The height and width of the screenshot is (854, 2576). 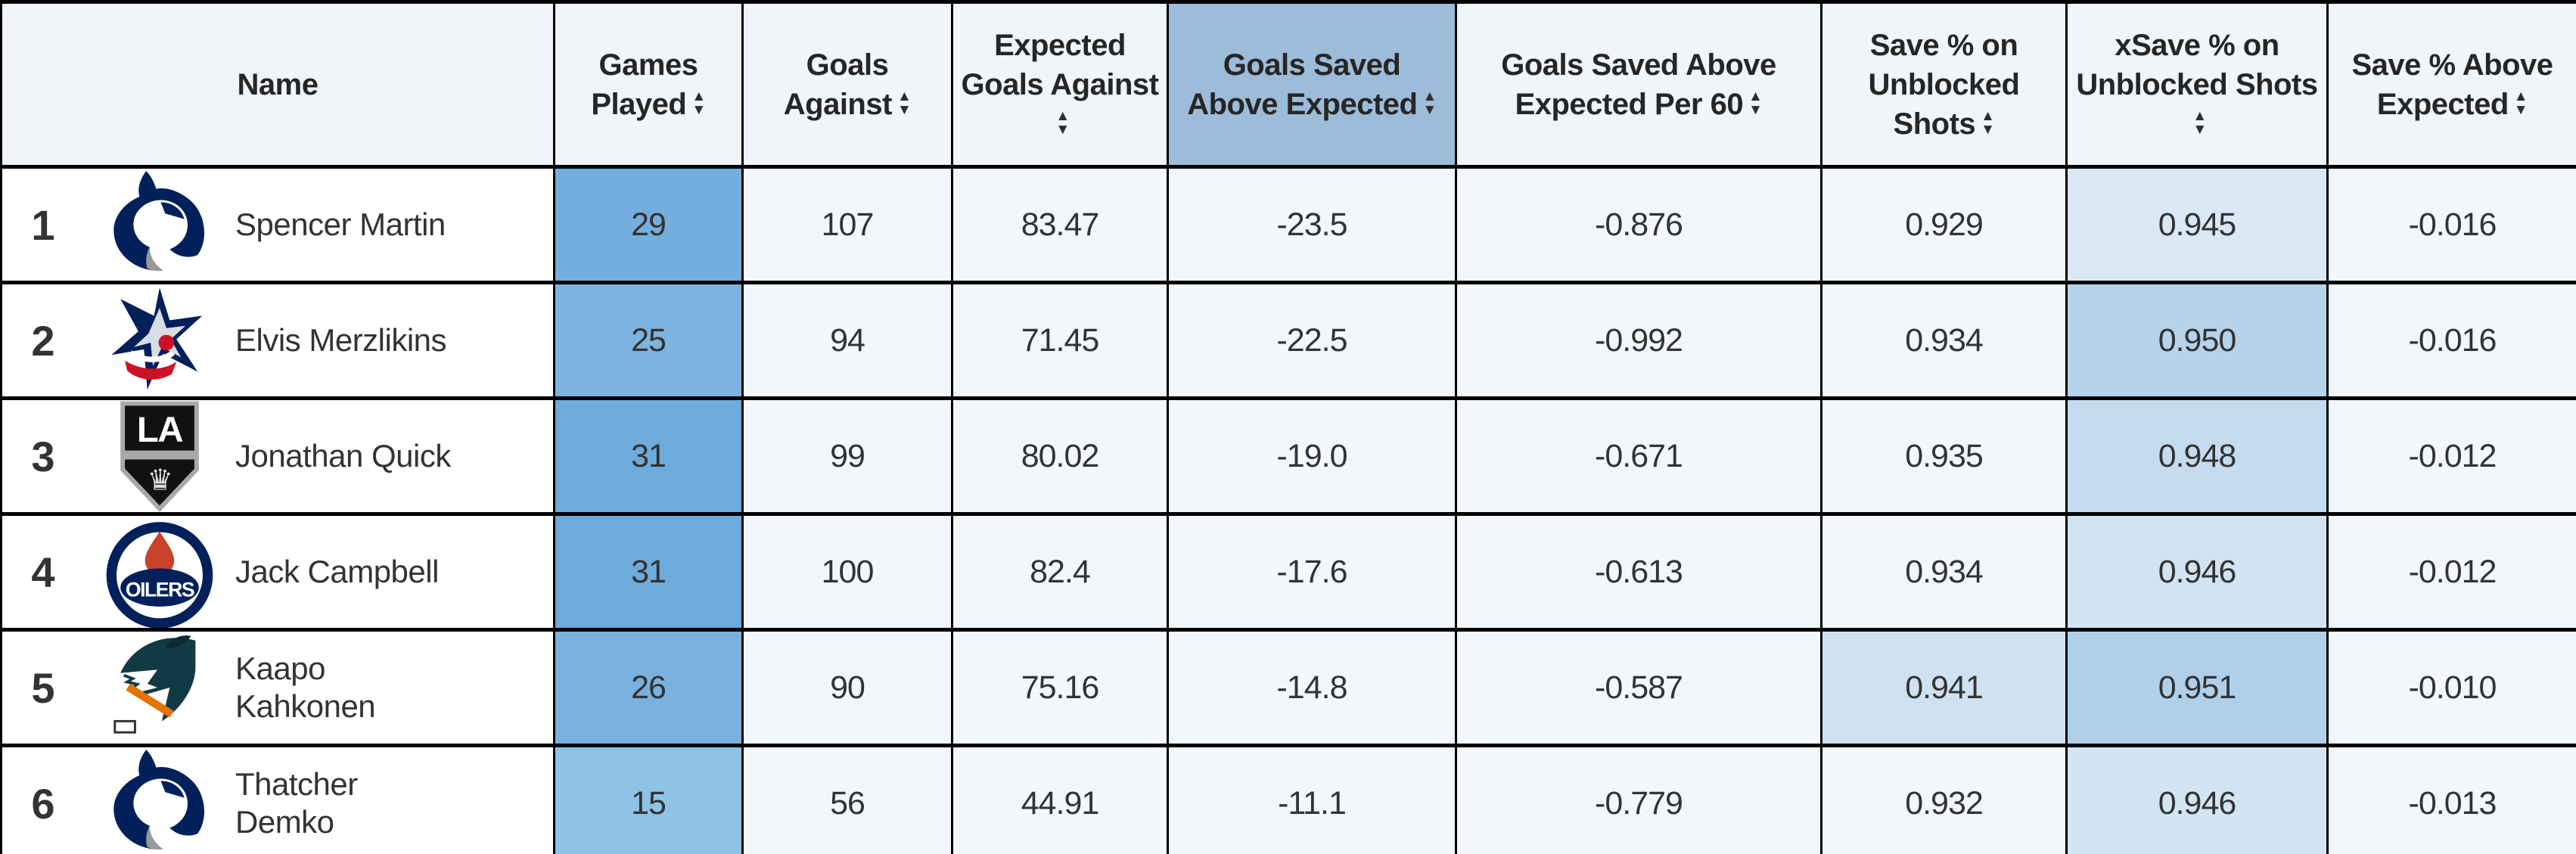 I want to click on stat-cell-expected_goals_against: 71.45, so click(x=1060, y=340).